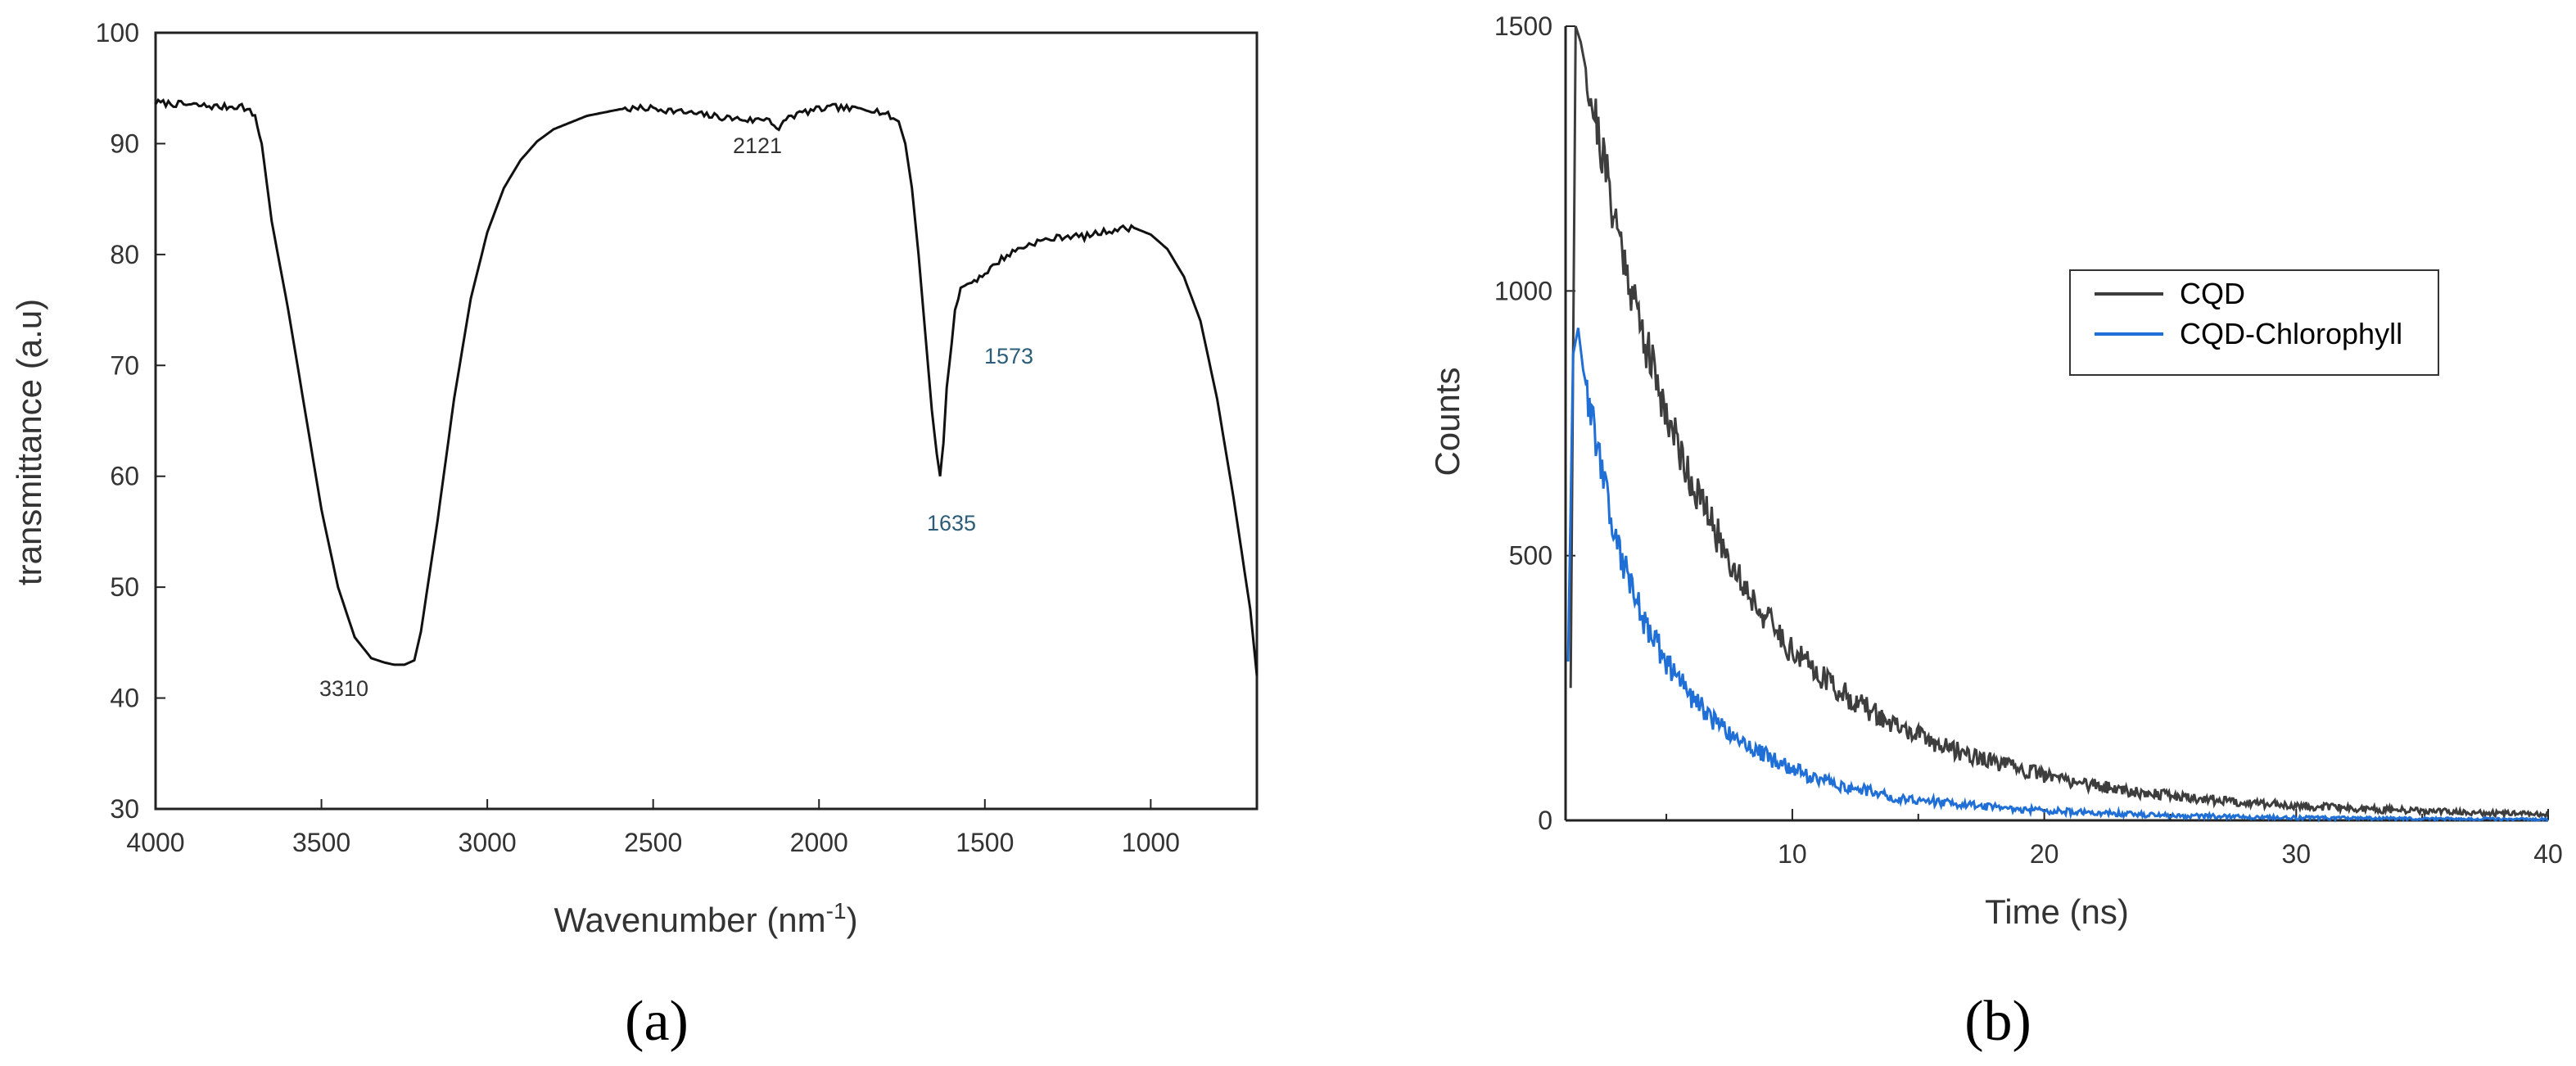 The image size is (2576, 1066). What do you see at coordinates (1792, 854) in the screenshot?
I see `chart-b-x-tick-label: 10` at bounding box center [1792, 854].